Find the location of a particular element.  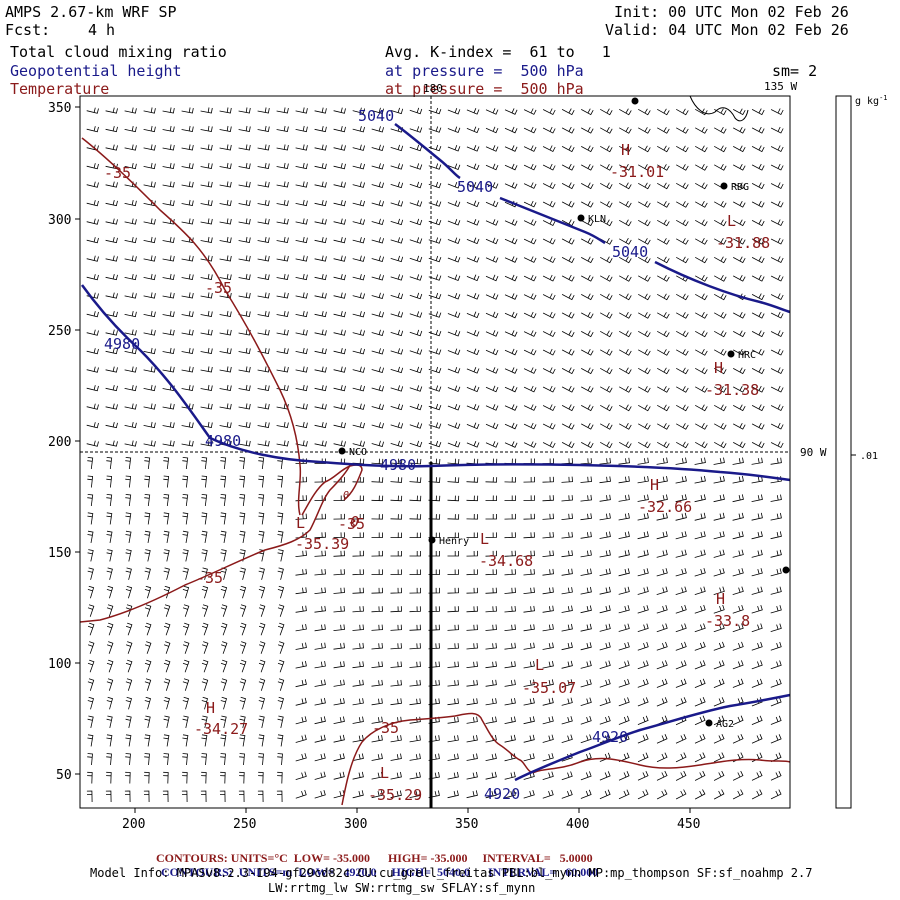

y-tick-label: 50 is located at coordinates (64, 775).